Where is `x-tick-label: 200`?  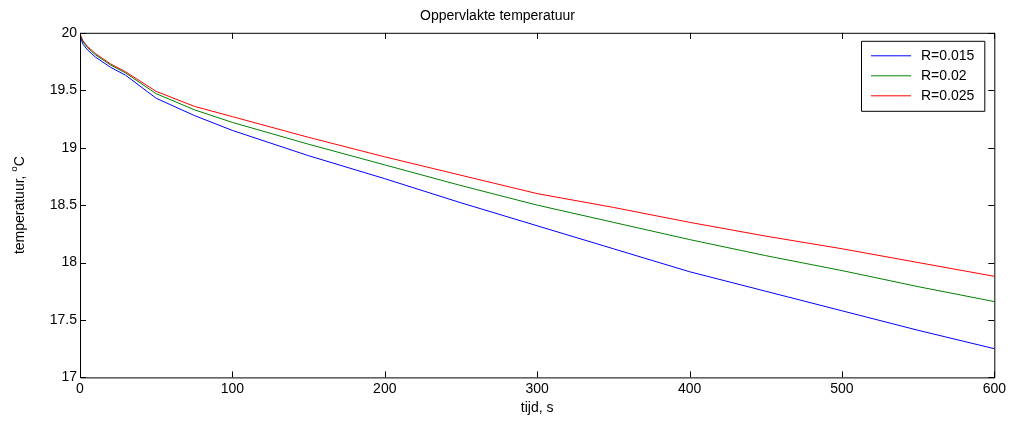 x-tick-label: 200 is located at coordinates (385, 387).